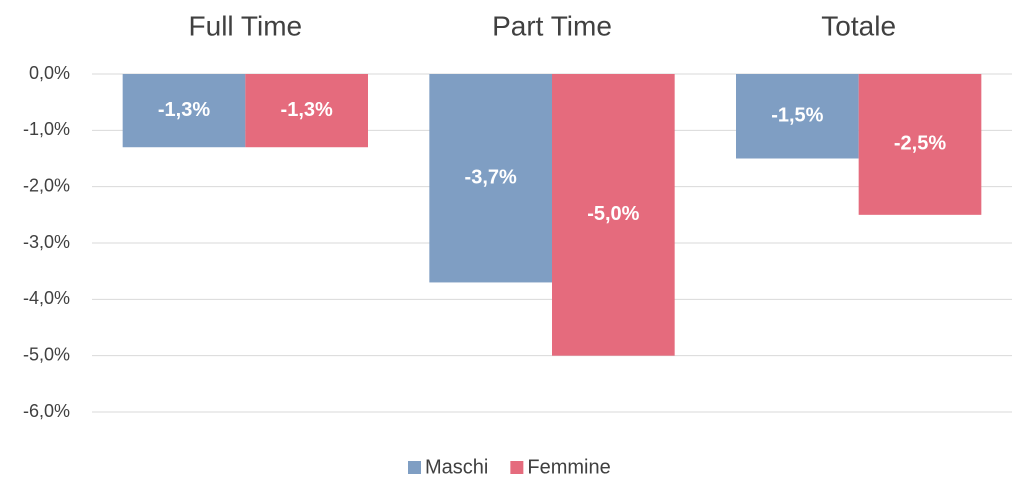 The width and height of the screenshot is (1016, 483). I want to click on value-label: -1,5%, so click(797, 116).